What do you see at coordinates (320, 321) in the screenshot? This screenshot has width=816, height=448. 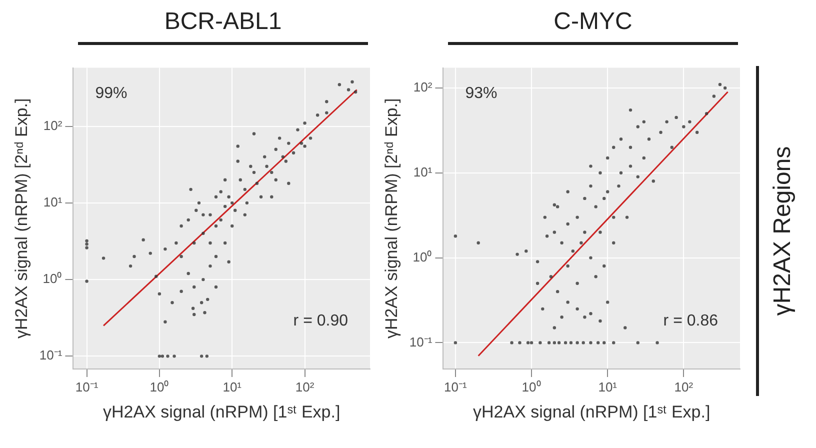 I see `annotation: r = 0.90` at bounding box center [320, 321].